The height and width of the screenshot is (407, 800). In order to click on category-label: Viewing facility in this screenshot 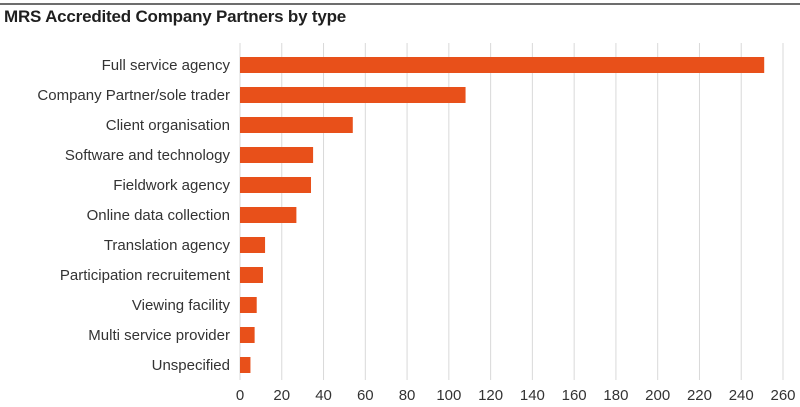, I will do `click(181, 305)`.